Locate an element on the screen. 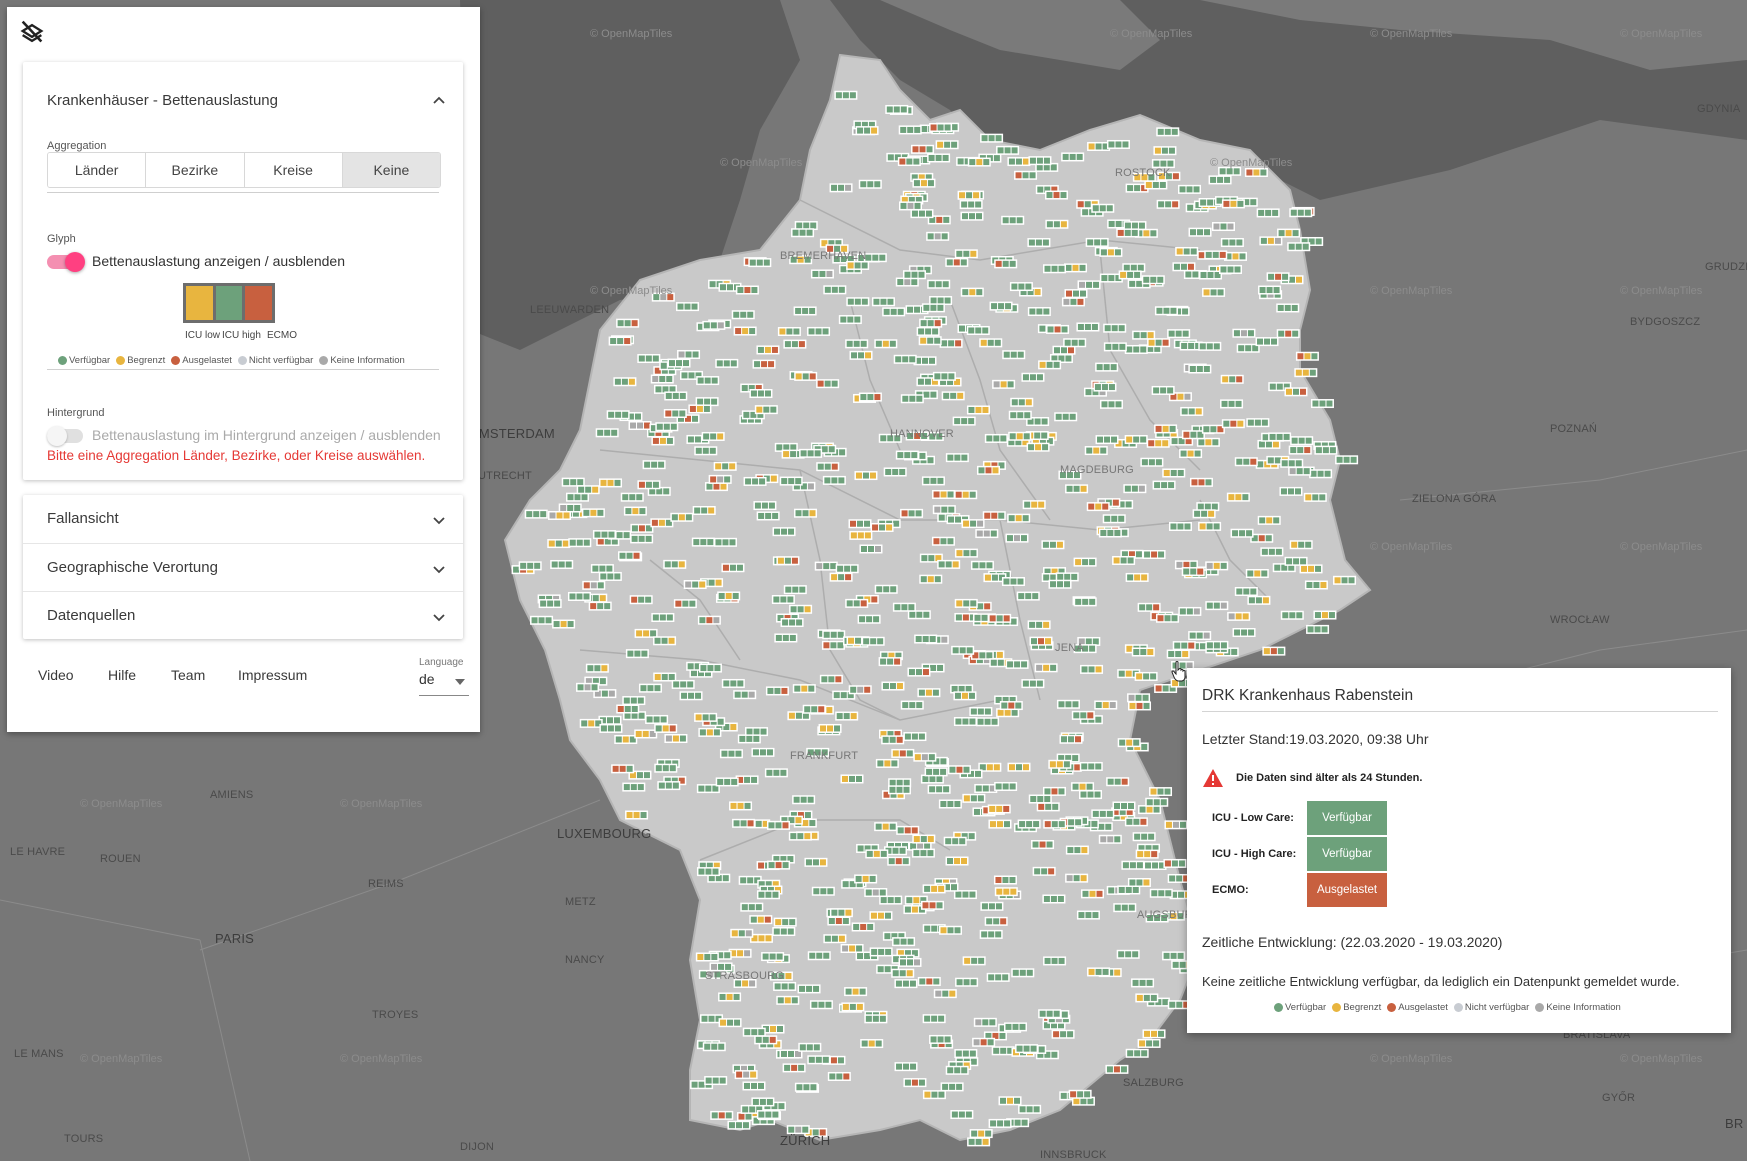  footer-link-team: Team is located at coordinates (188, 675).